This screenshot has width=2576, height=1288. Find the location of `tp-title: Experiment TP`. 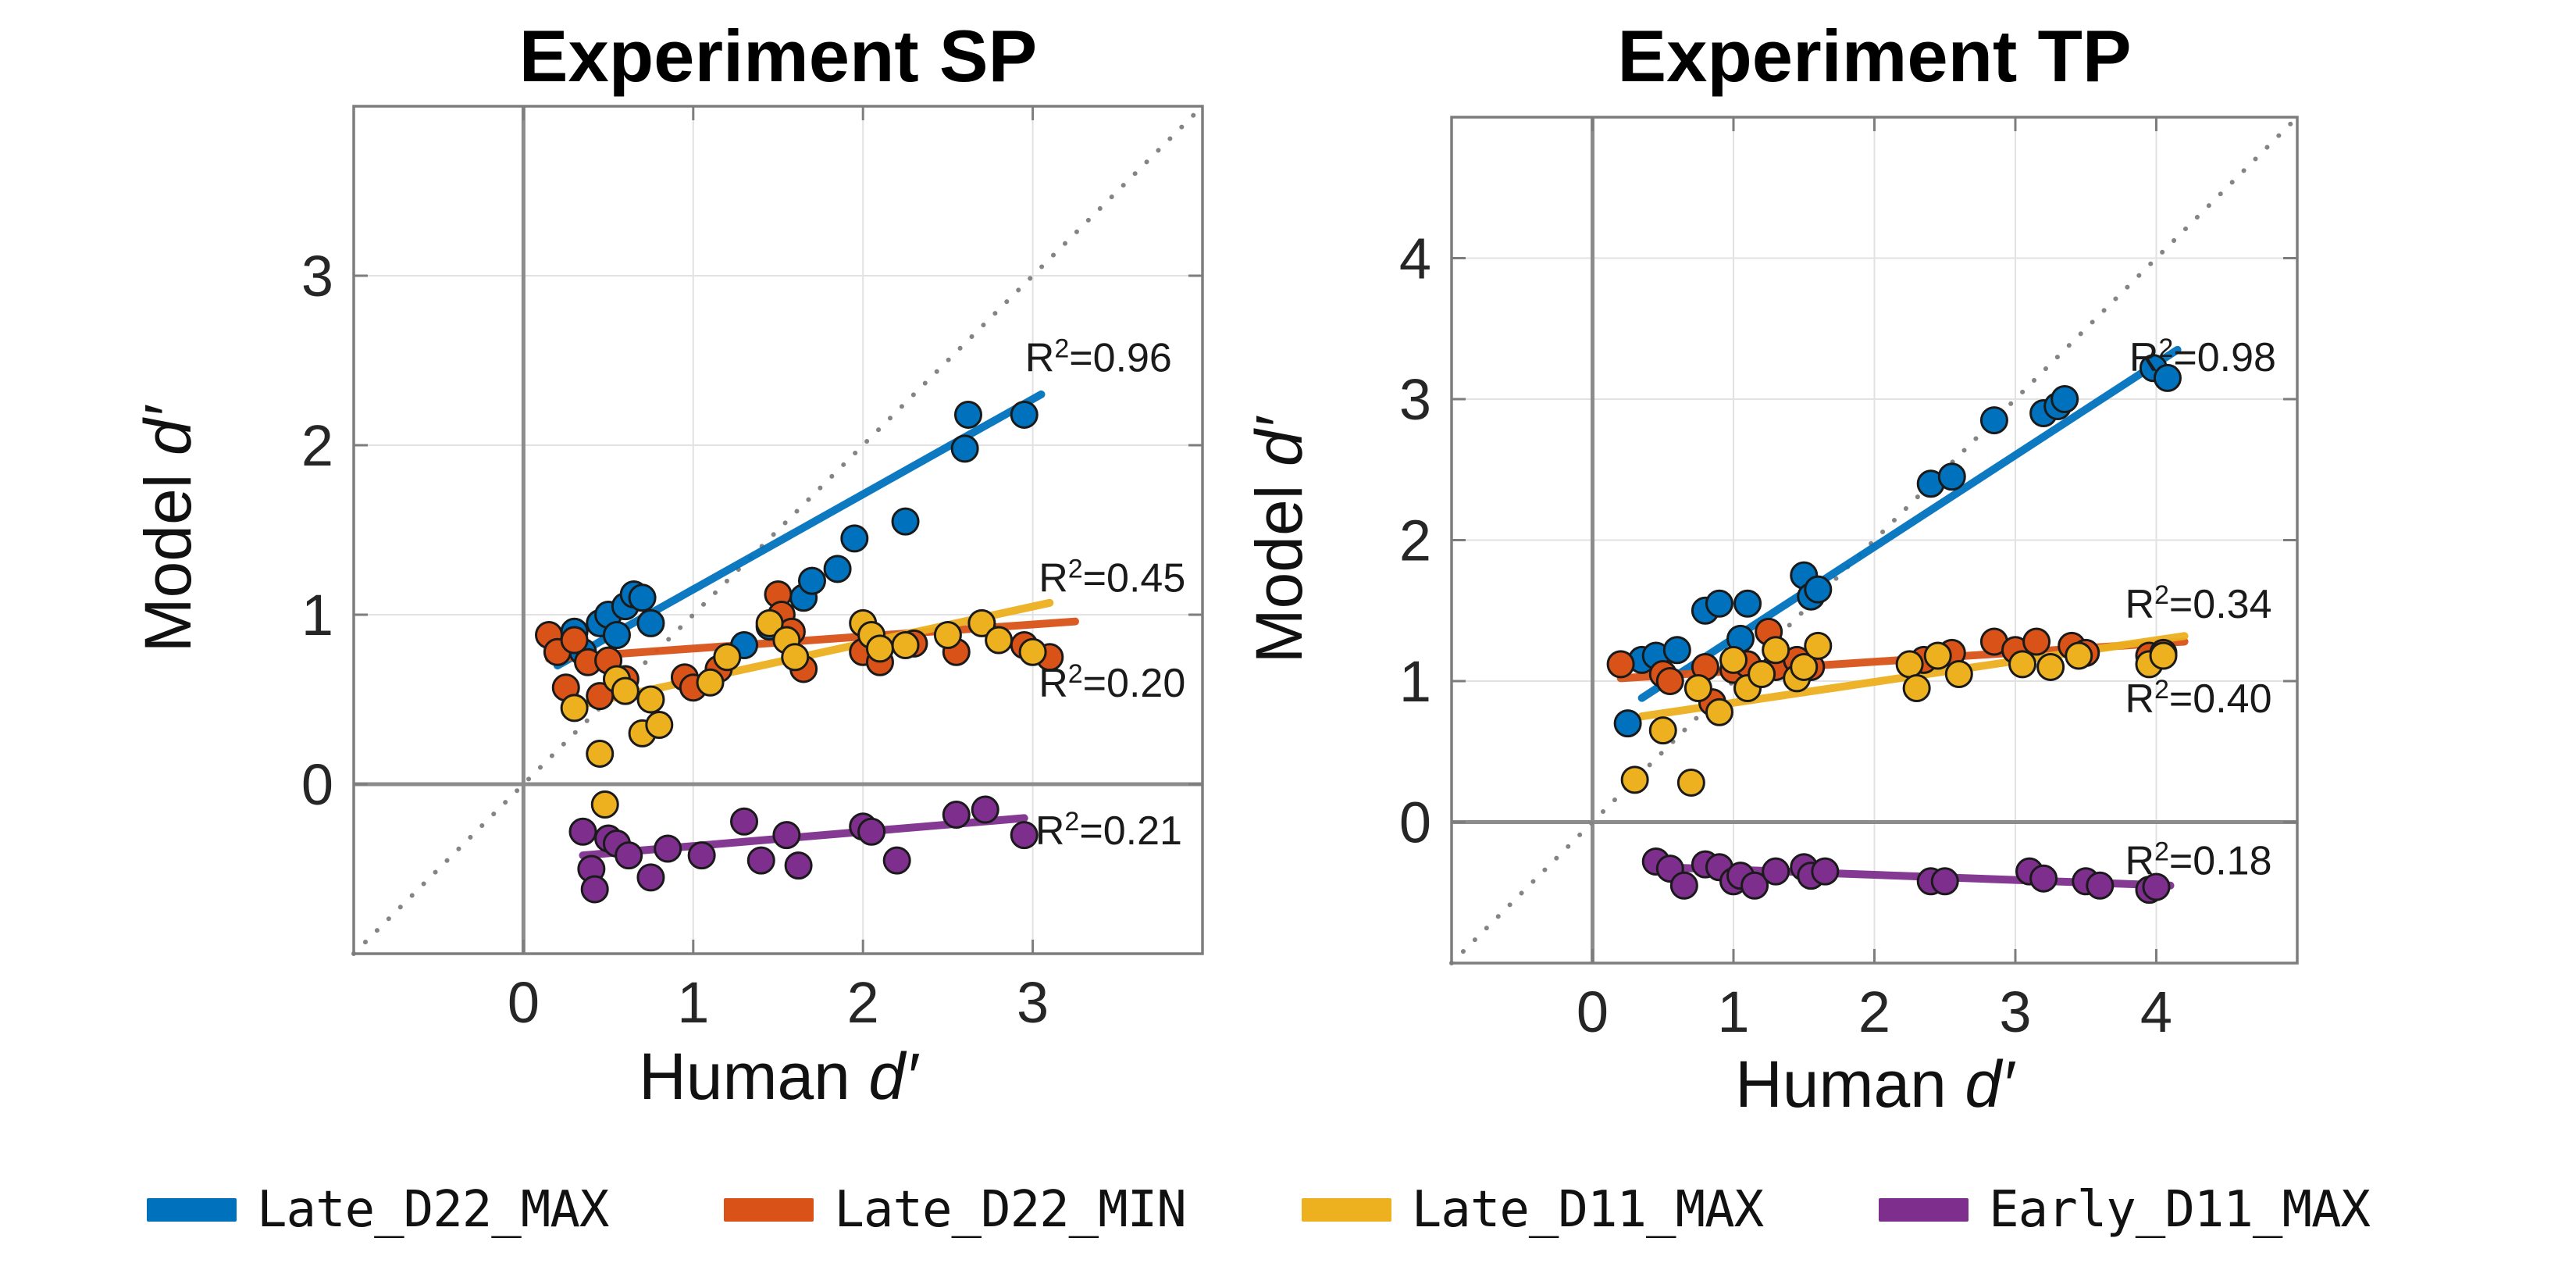

tp-title: Experiment TP is located at coordinates (1875, 56).